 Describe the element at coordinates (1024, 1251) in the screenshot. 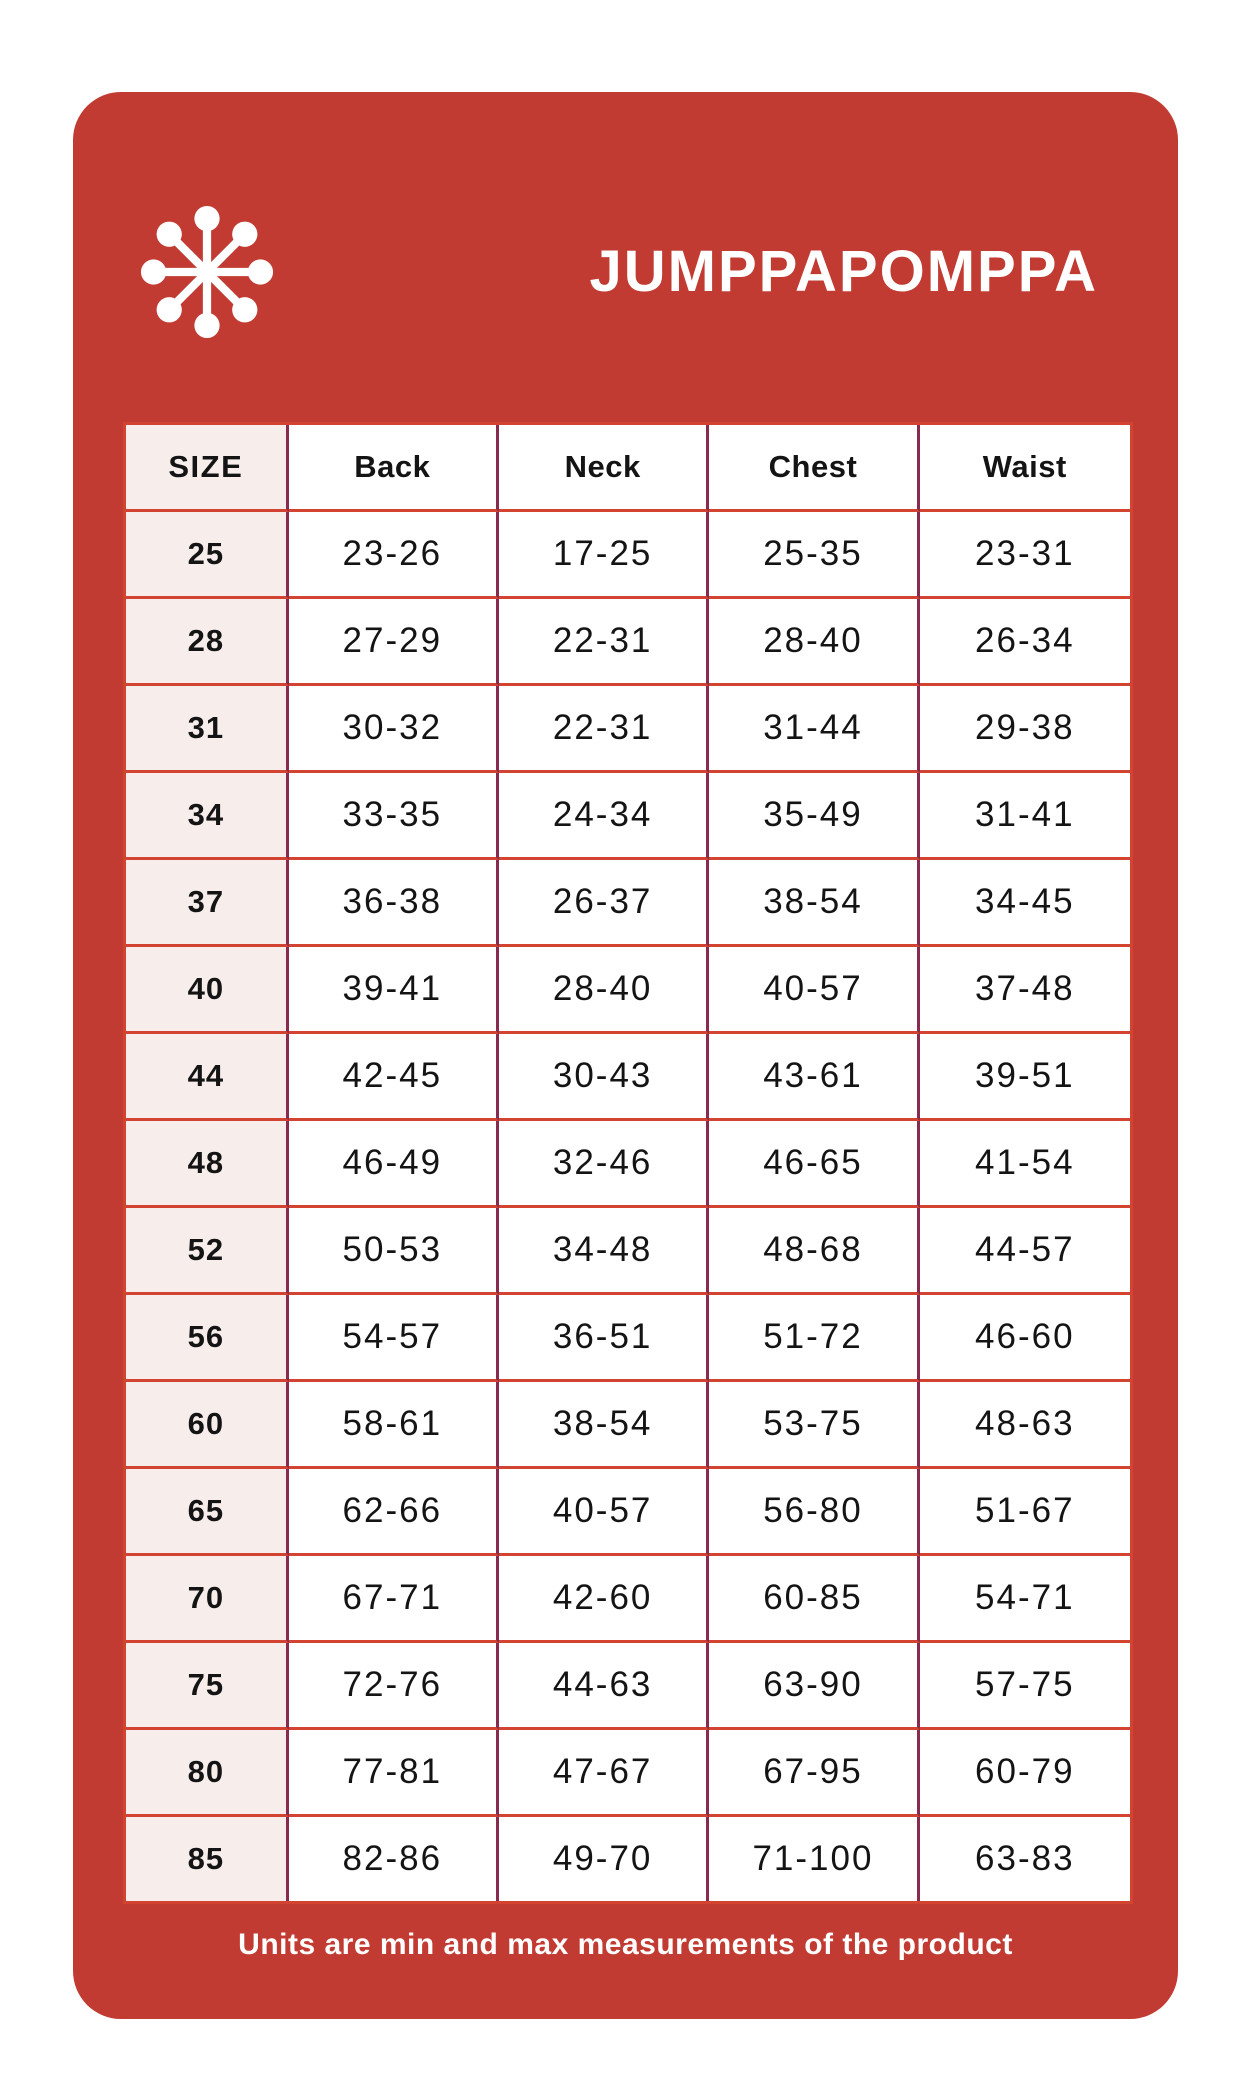

I see `measurement-cell: 44-57` at that location.